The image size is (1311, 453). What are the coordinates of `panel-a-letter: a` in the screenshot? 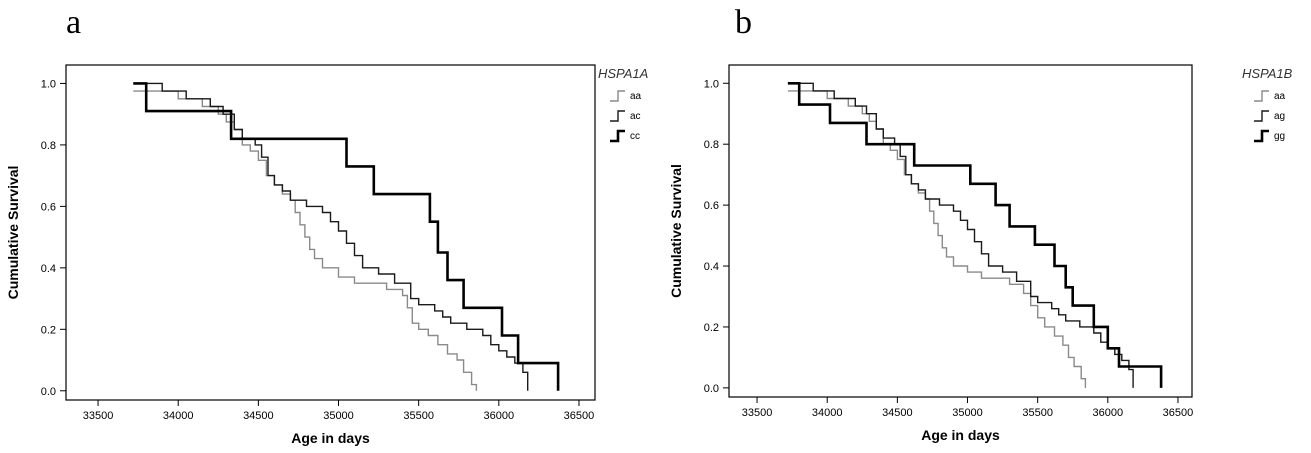 It's located at (74, 22).